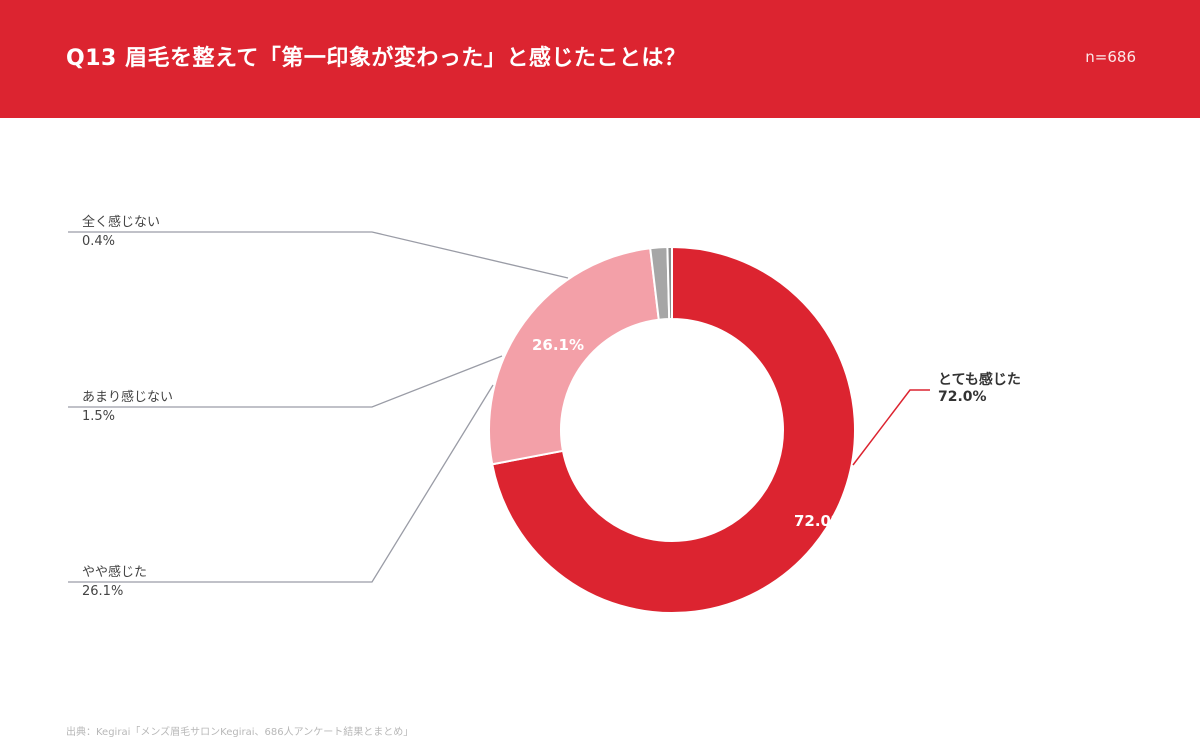 The image size is (1200, 748). Describe the element at coordinates (558, 345) in the screenshot. I see `slice-value-label-1: 26.1%` at that location.